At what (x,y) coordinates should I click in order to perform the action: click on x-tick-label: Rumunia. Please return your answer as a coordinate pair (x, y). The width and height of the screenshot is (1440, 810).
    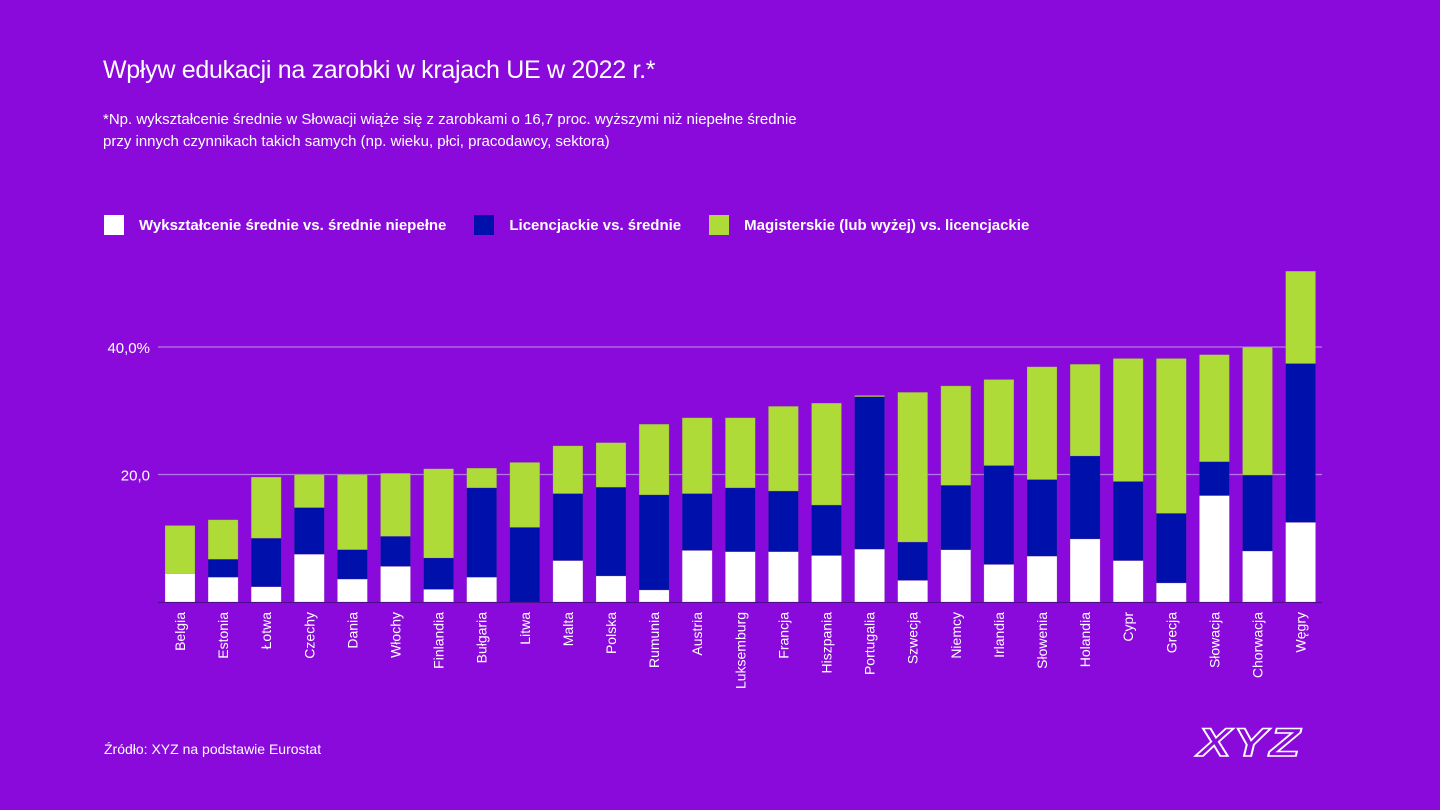
    Looking at the image, I should click on (654, 640).